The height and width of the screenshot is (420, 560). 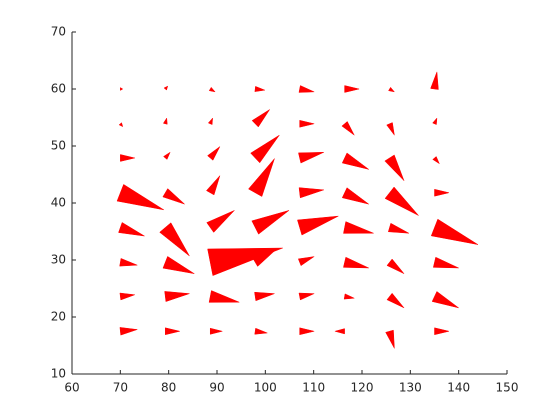 I want to click on y-tick-label: 30, so click(x=58, y=260).